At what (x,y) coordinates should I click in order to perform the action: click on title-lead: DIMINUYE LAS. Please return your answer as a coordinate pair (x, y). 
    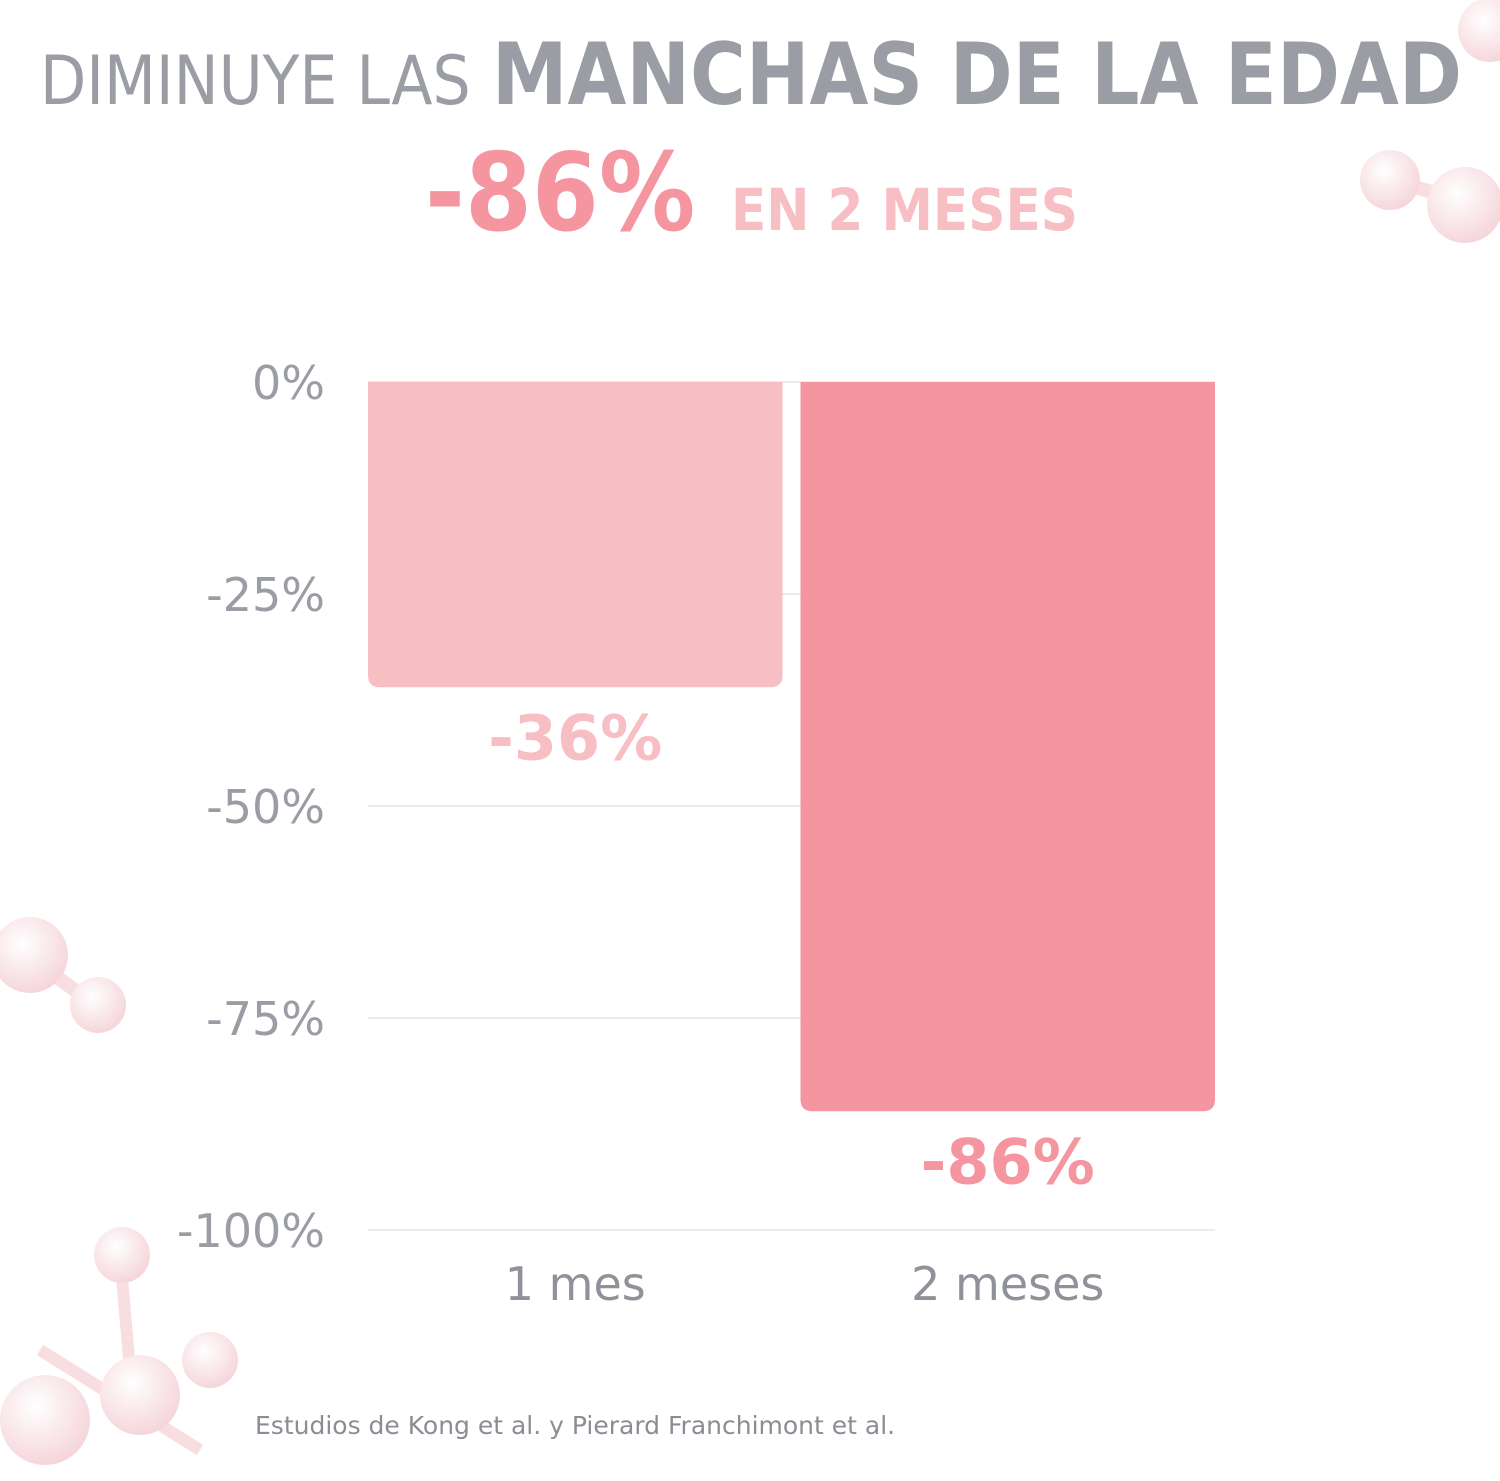
    Looking at the image, I should click on (255, 81).